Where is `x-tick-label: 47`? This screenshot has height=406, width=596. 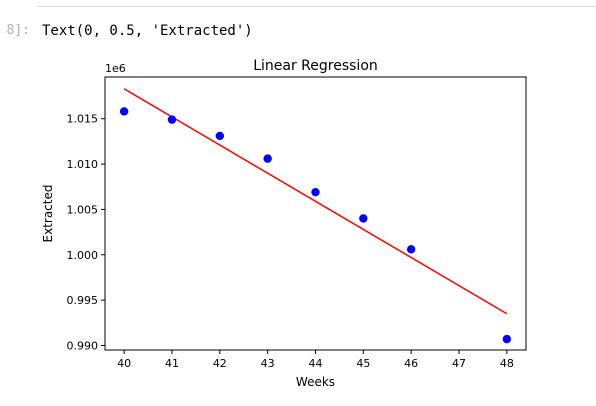
x-tick-label: 47 is located at coordinates (459, 363).